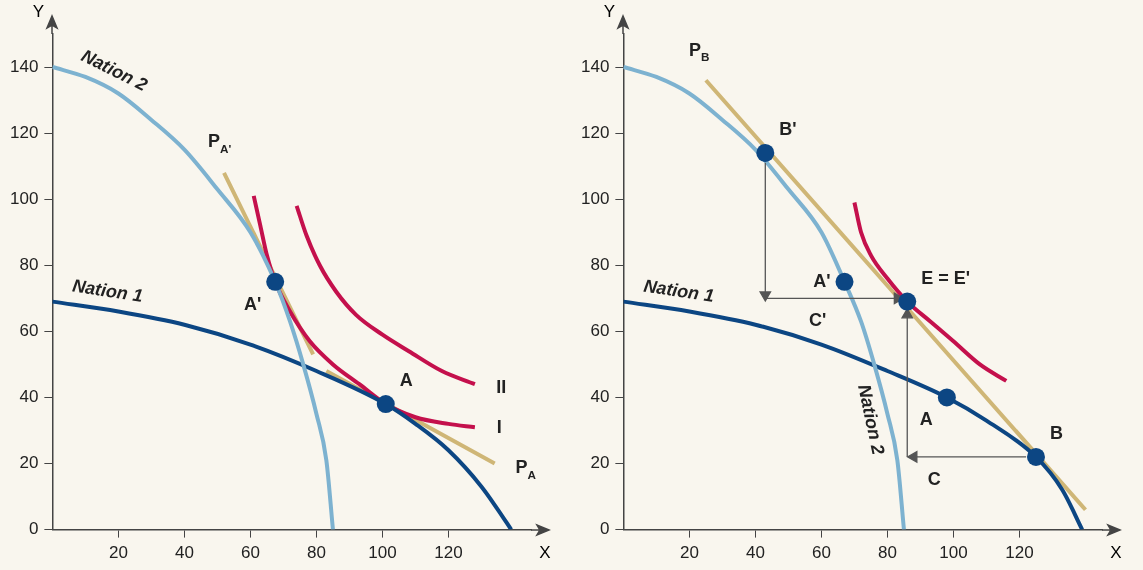  What do you see at coordinates (1056, 432) in the screenshot?
I see `annotation: B` at bounding box center [1056, 432].